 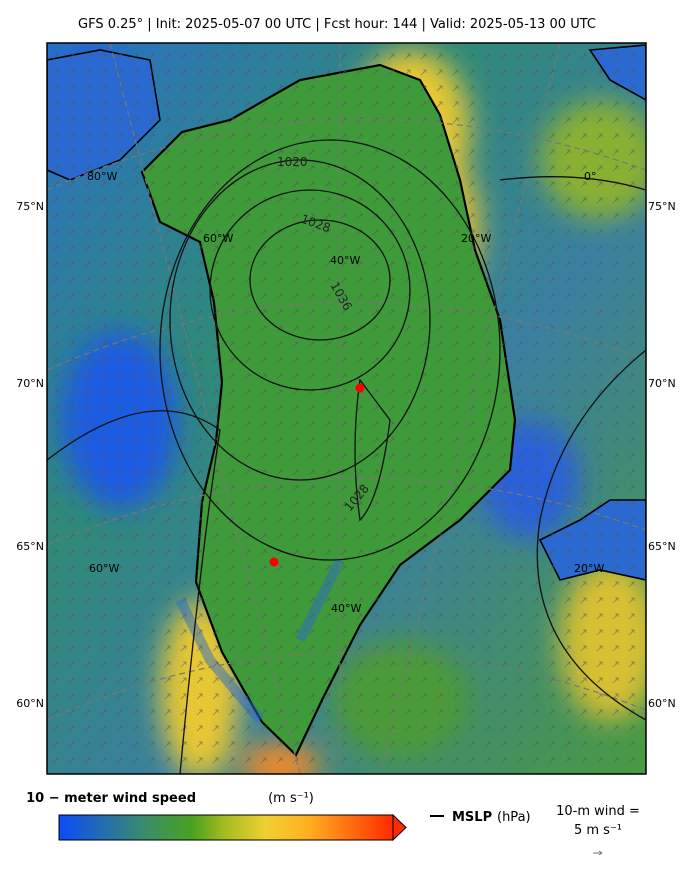 I want to click on contour-label: 1020, so click(x=292, y=162).